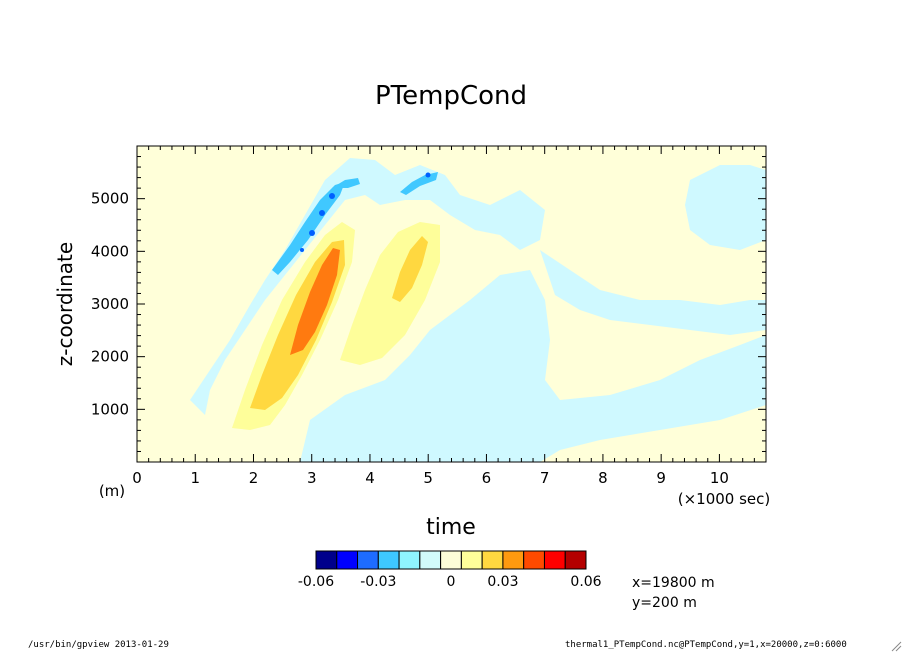 This screenshot has height=654, width=904. I want to click on streak-right, so click(419, 183).